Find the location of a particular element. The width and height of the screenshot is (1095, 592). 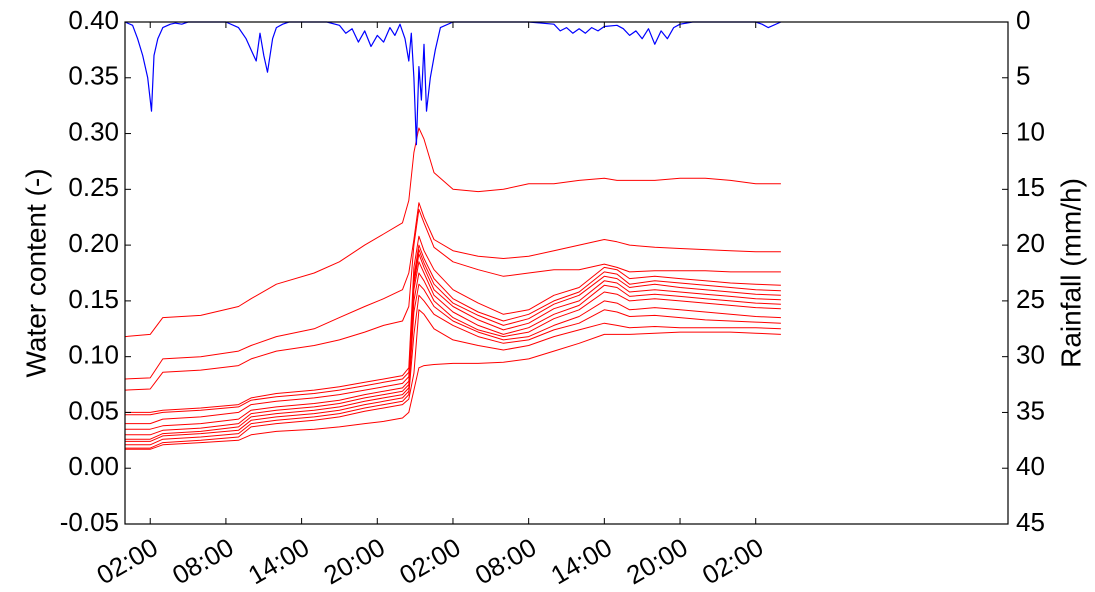

y-tick-label: 0.15 is located at coordinates (93, 299).